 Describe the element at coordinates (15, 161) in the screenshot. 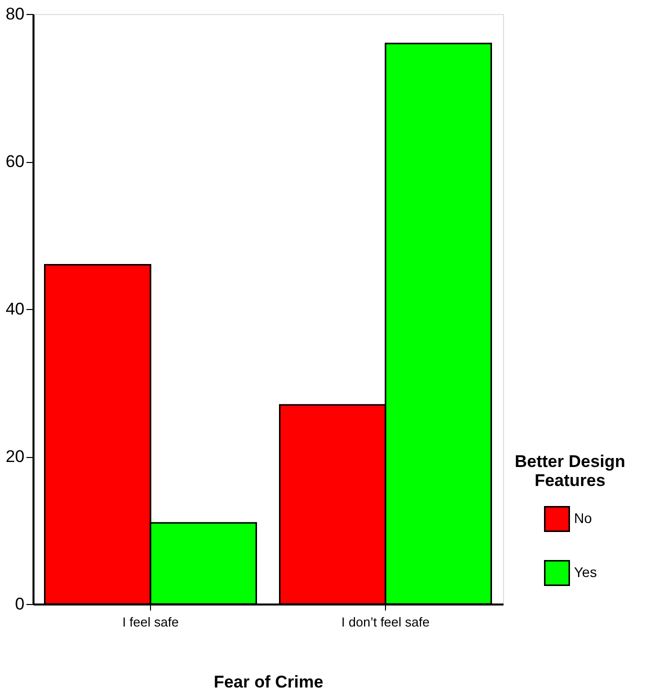

I see `y-tick-label: 60` at that location.